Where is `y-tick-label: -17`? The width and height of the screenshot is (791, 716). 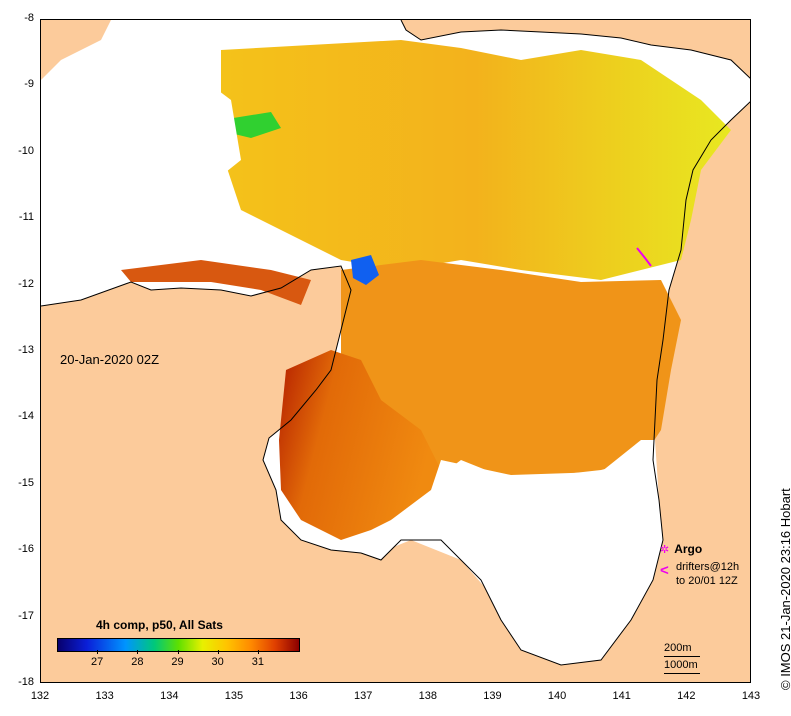 y-tick-label: -17 is located at coordinates (26, 615).